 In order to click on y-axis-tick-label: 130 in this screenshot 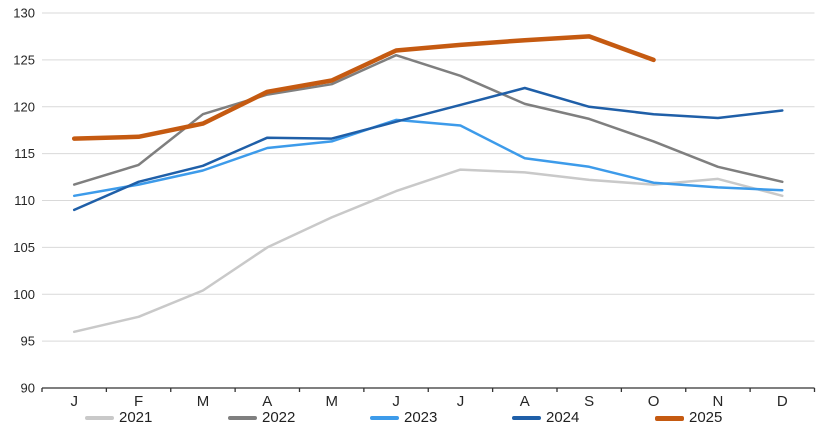, I will do `click(24, 13)`.